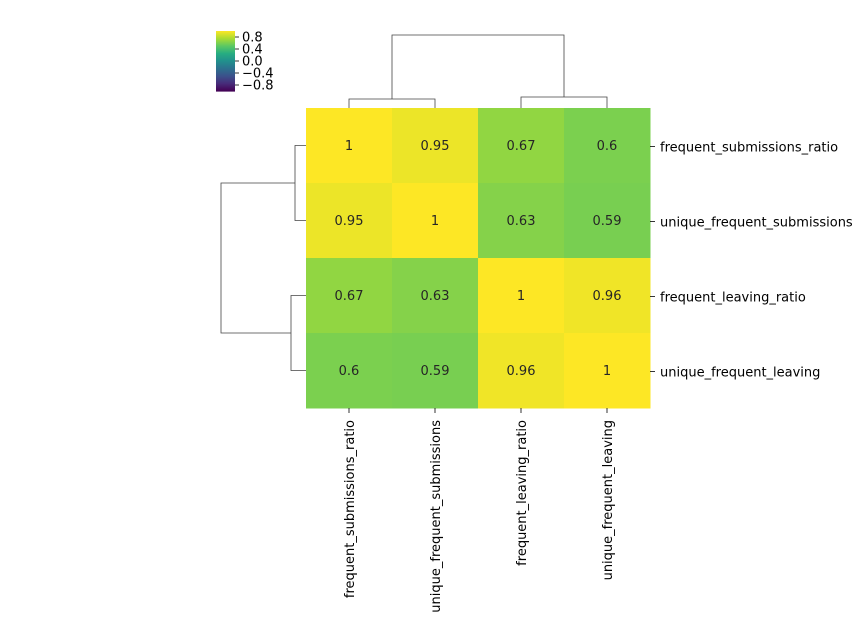 The image size is (868, 629). I want to click on row-dendrogram, so click(263, 258).